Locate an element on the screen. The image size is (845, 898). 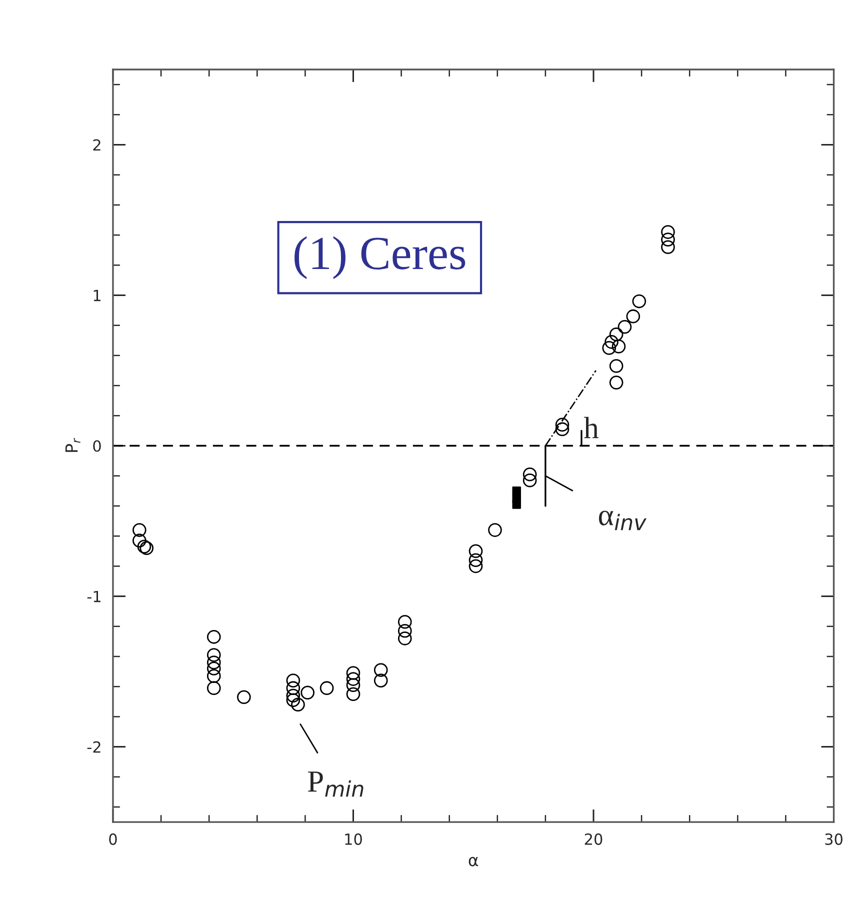
x-tick-label: 0 is located at coordinates (113, 839).